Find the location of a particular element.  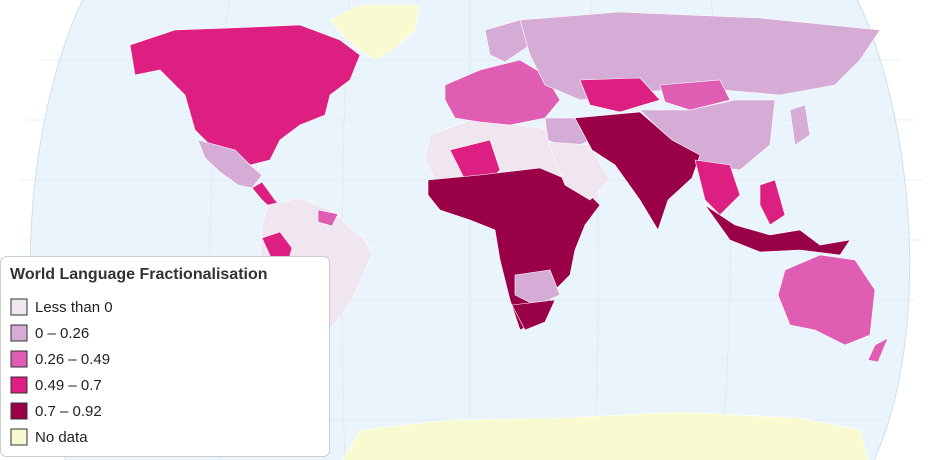

japan is located at coordinates (800, 125).